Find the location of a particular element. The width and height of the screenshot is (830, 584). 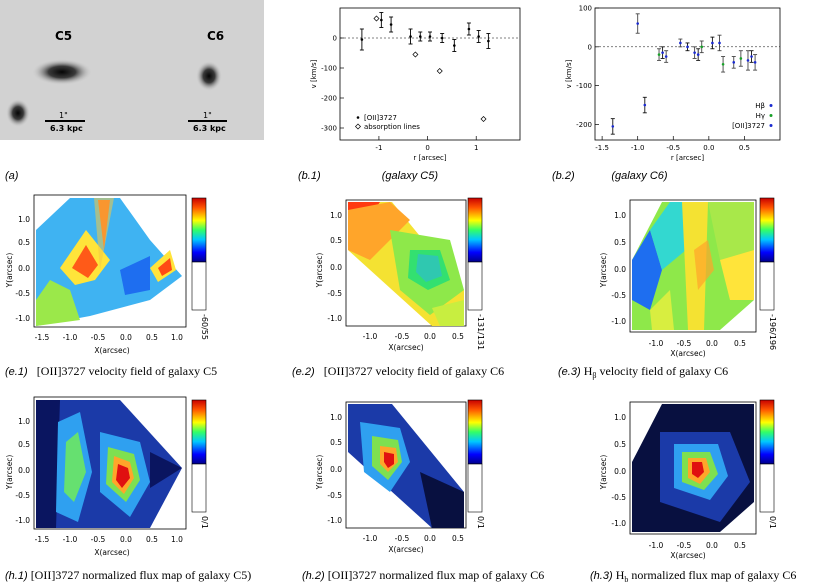

x-tick-label: -0.5 is located at coordinates (673, 148).